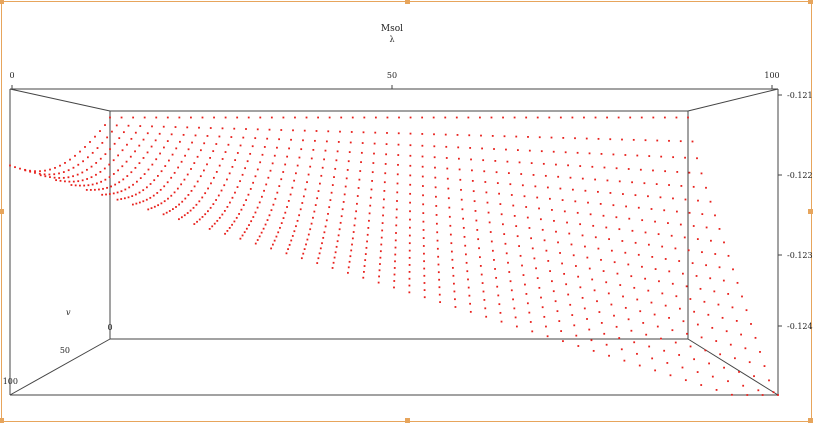 The width and height of the screenshot is (817, 428). What do you see at coordinates (58, 347) in the screenshot?
I see `v-axis-ticks: v 0 50 100` at bounding box center [58, 347].